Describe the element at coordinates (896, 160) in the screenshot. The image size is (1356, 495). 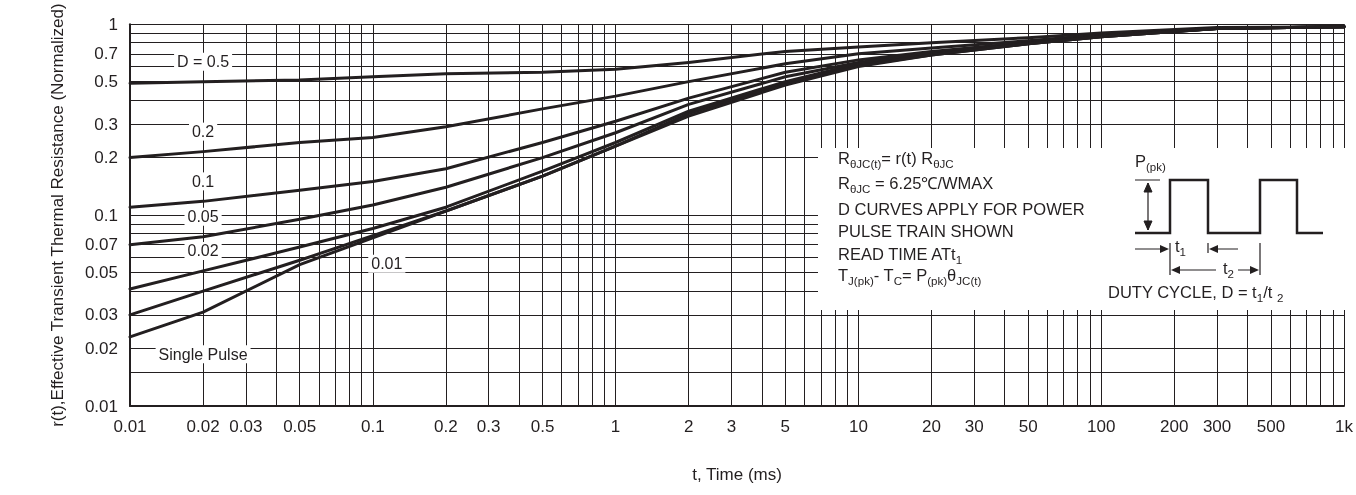
I see `annotation: R$_{θJC(t)}$= r(t) R$_{θJC}$` at that location.